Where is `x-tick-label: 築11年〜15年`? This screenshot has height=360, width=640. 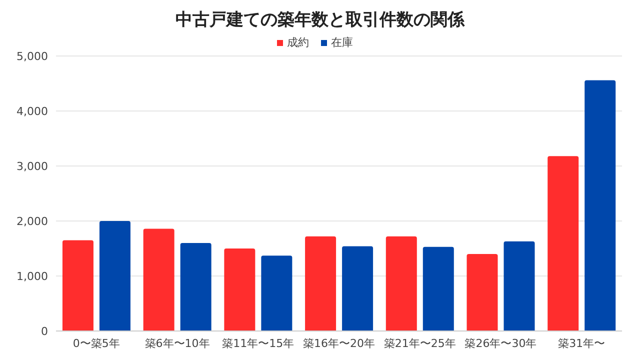
x-tick-label: 築11年〜15年 is located at coordinates (258, 343).